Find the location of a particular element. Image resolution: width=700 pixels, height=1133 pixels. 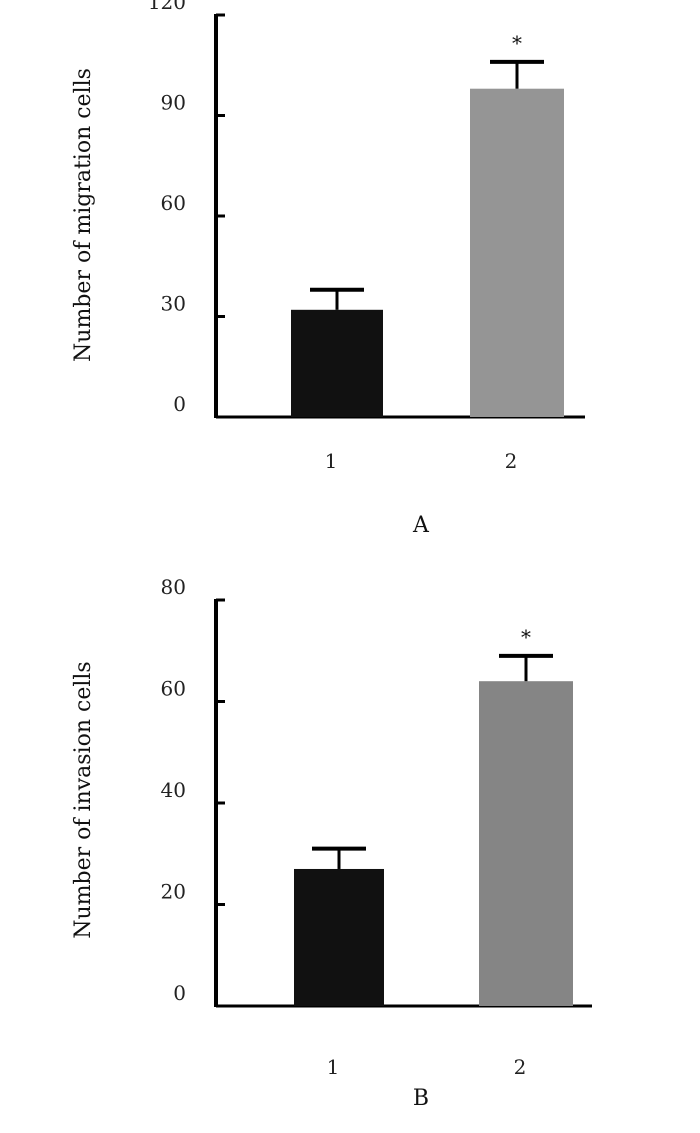

y-ticks-a is located at coordinates (220, 216).